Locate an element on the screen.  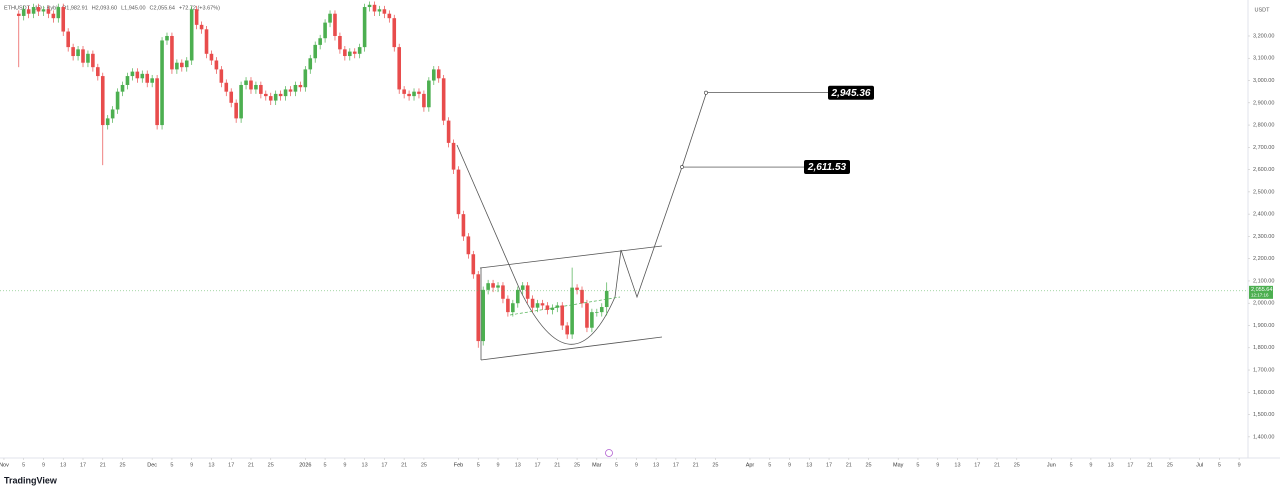
last-price-label: 2,055.64 is located at coordinates (1261, 290).